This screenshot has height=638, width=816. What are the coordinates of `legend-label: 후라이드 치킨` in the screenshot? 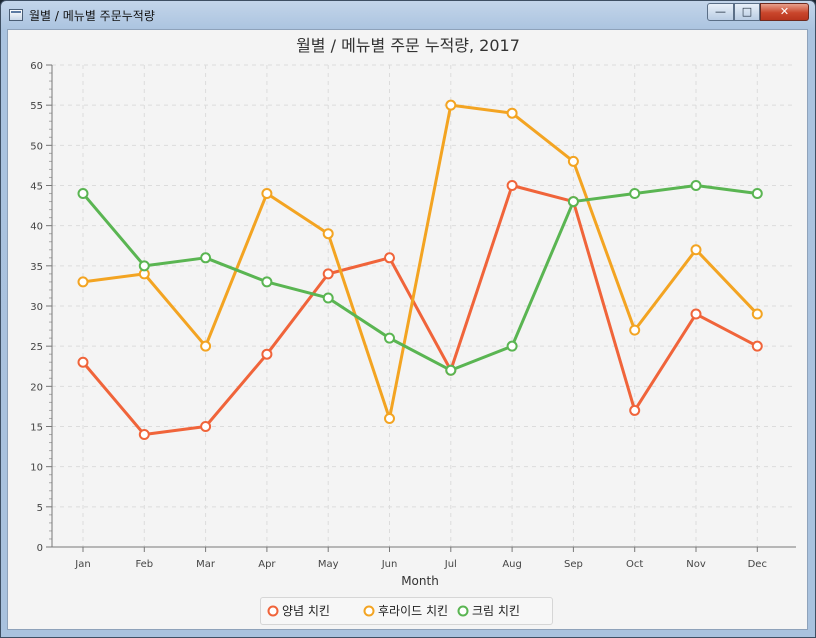 It's located at (413, 611).